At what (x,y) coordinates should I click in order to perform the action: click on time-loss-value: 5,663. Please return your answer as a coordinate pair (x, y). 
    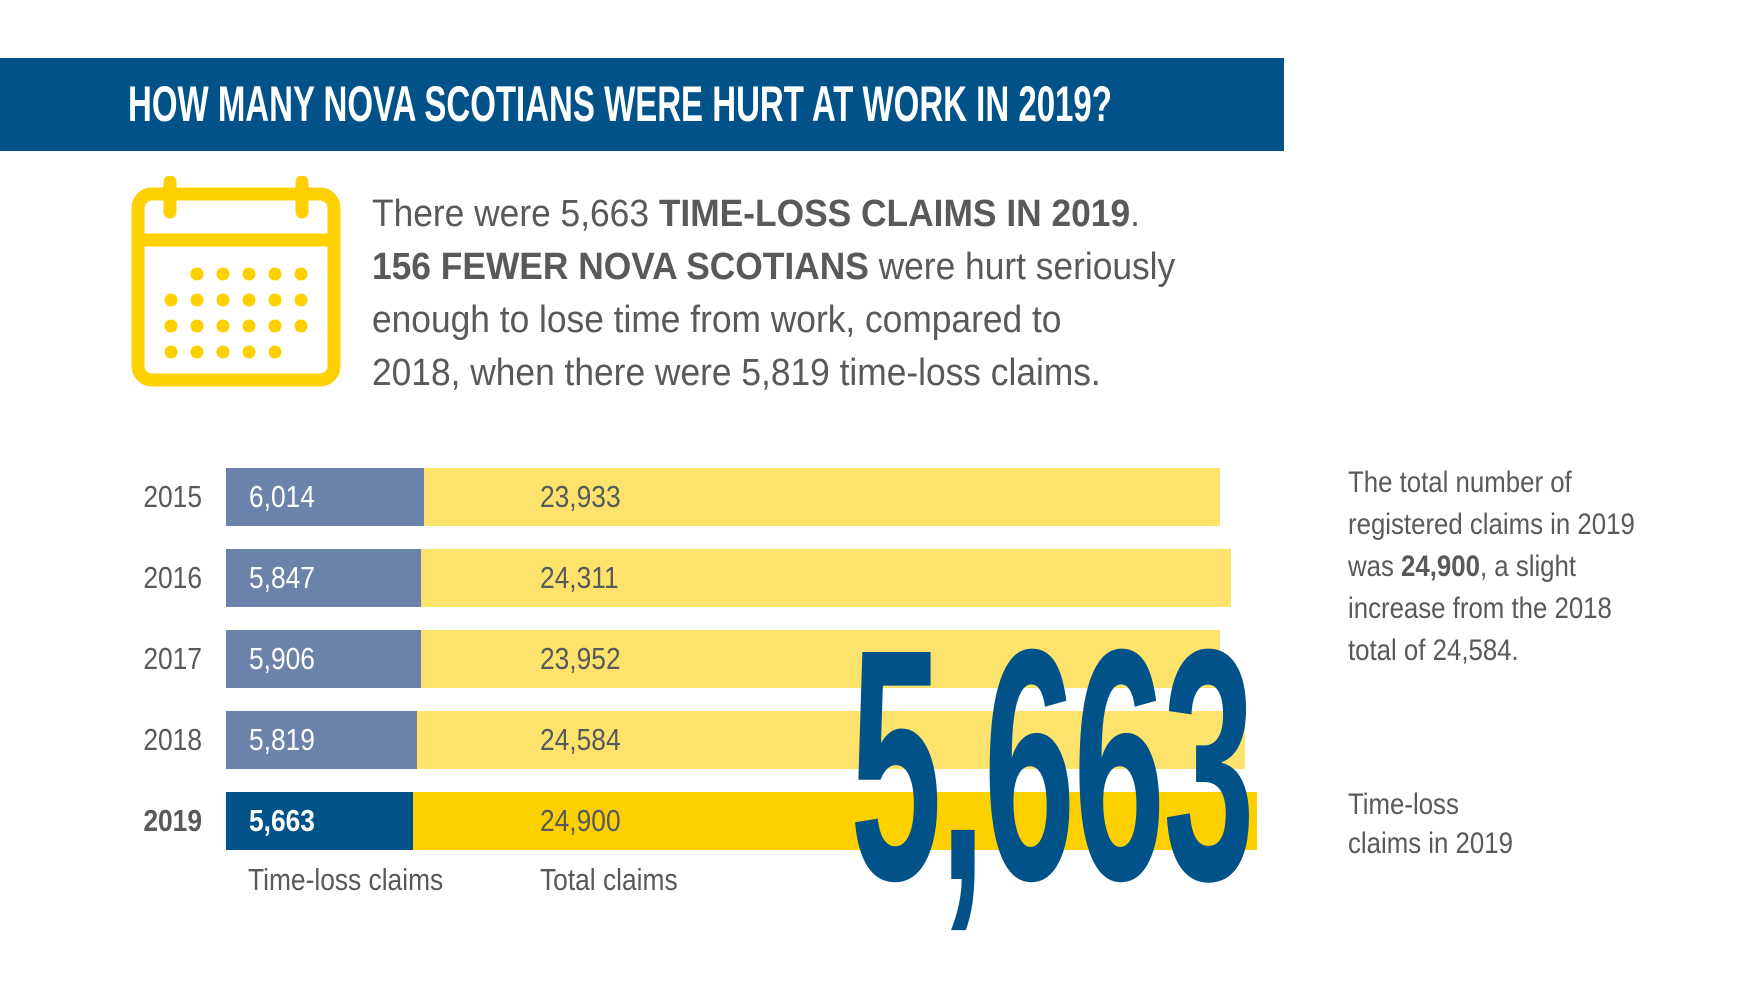
    Looking at the image, I should click on (282, 820).